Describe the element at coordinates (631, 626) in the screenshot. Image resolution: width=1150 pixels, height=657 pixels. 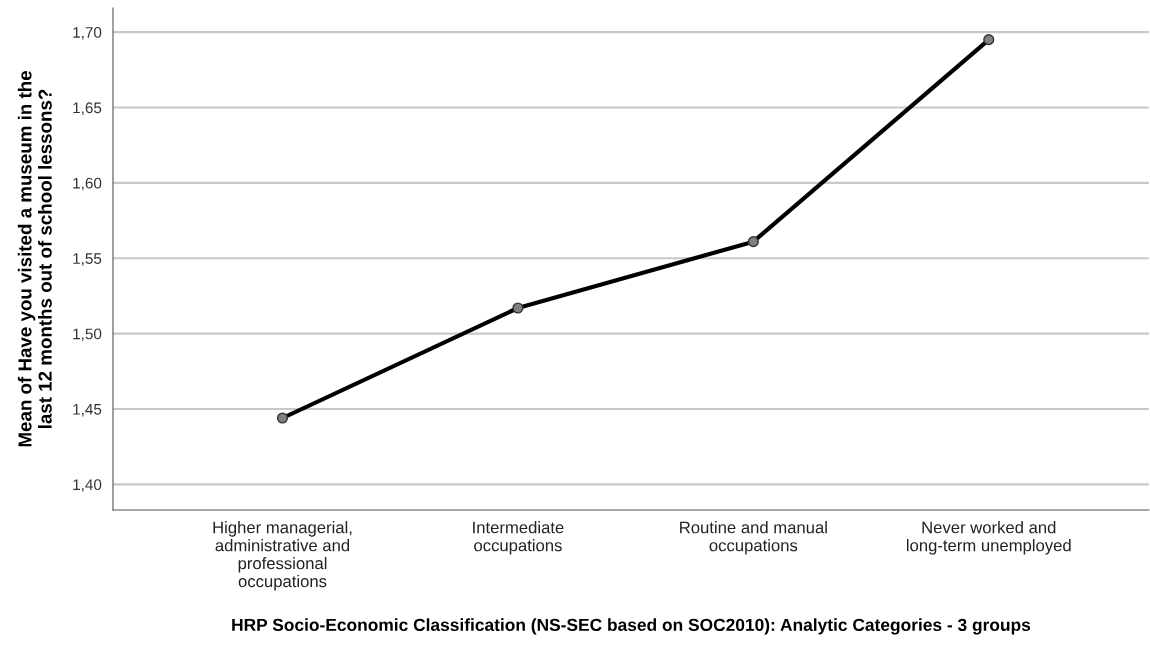
I see `x-axis-title: HRP Socio-Economic Classification (NS-SEC based on SOC2010): Analytic Categories - 3 groups` at that location.